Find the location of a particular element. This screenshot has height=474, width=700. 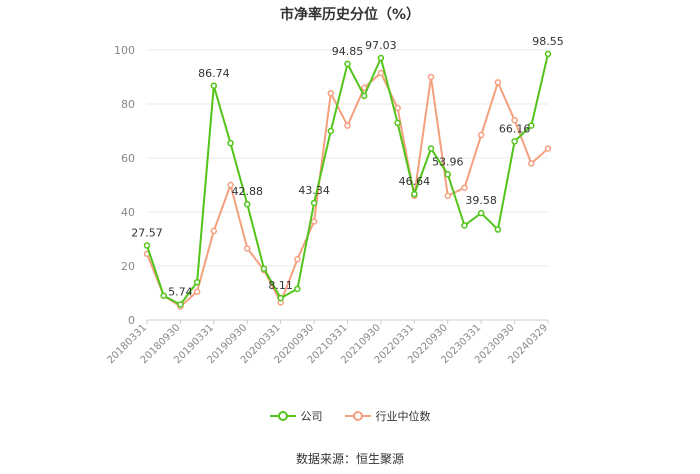

source-note: 数据来源：恒生聚源 is located at coordinates (349, 459).